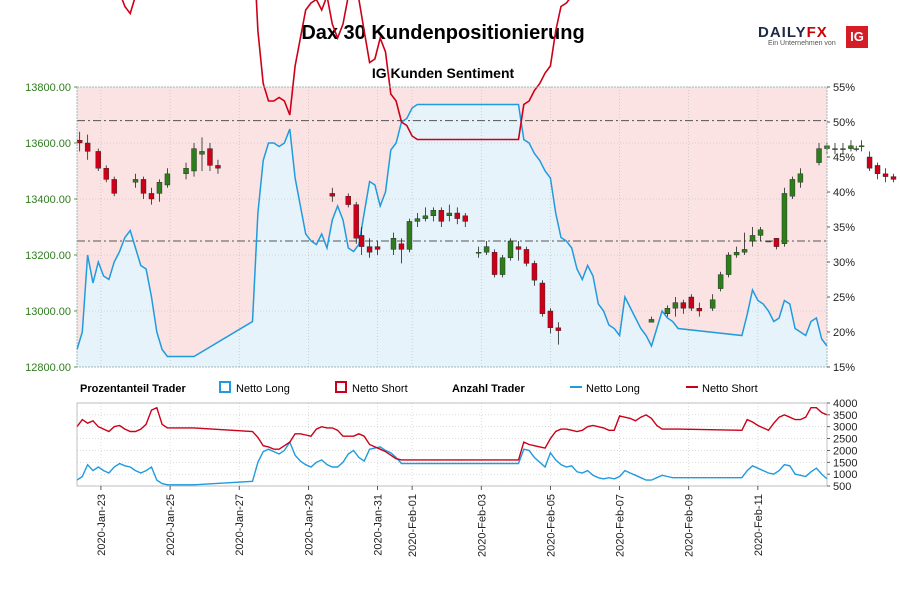 The image size is (900, 600). Describe the element at coordinates (844, 228) in the screenshot. I see `pct-tick-label: 35%` at that location.